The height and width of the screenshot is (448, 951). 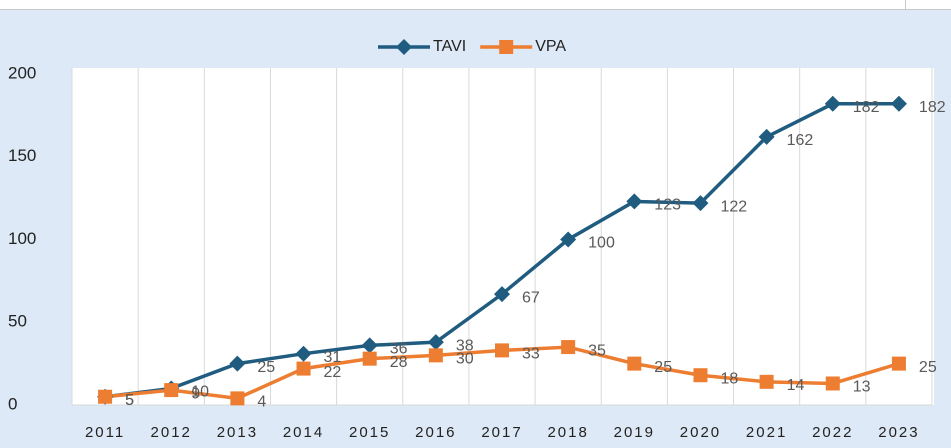 I want to click on y-tick-label: 150, so click(x=22, y=155).